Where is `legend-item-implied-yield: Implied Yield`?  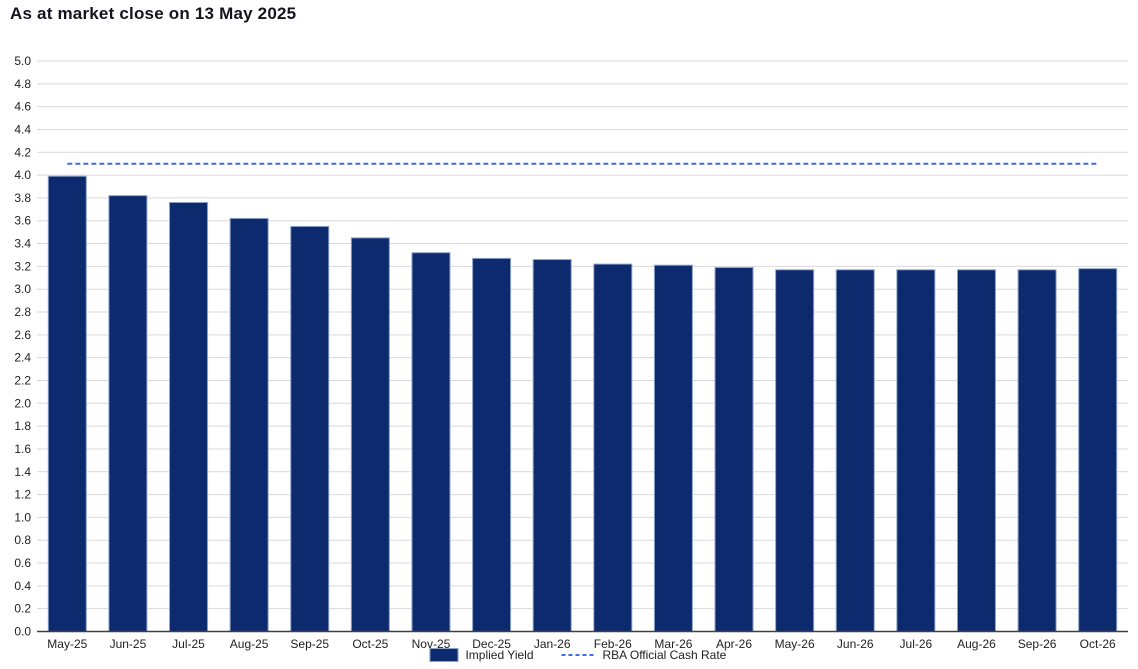
legend-item-implied-yield: Implied Yield is located at coordinates (481, 655).